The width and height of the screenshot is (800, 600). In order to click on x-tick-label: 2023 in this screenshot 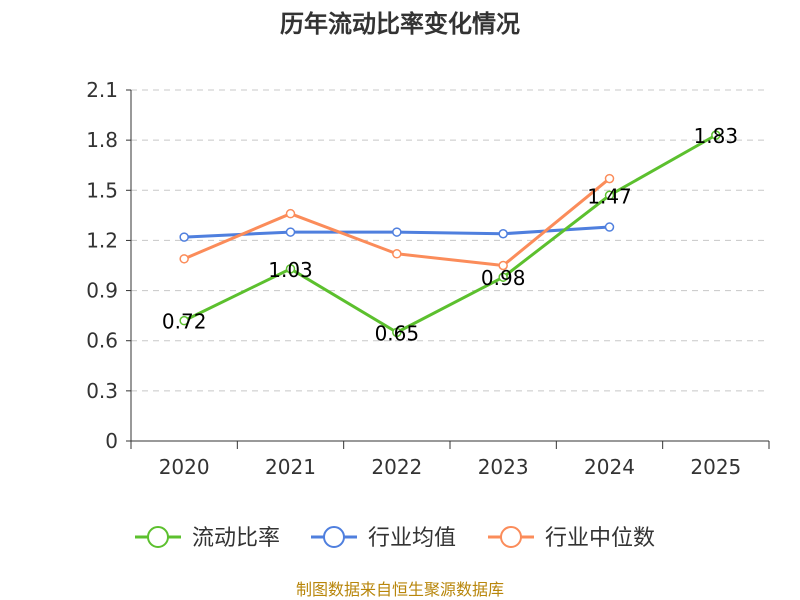, I will do `click(503, 467)`.